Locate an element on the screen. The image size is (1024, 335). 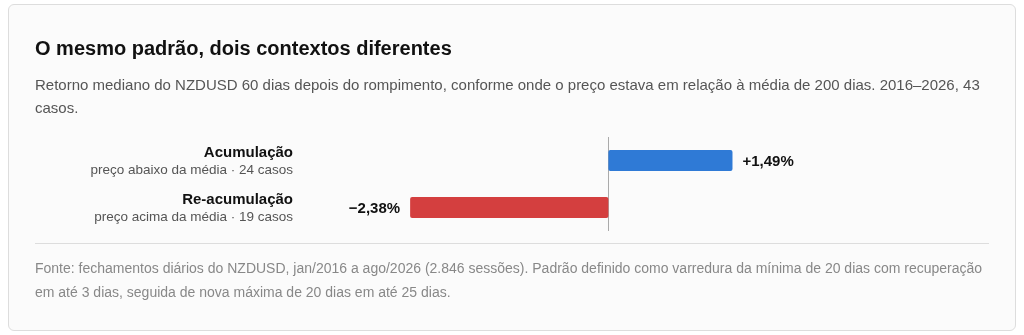
source-note: Fonte: fechamentos diários do NZDUSD, jan/2016 a ago/2026 (2.846 sessões). Padrão definido como varredura da mínima de 20 dias com recuperação em até 3 dias, seguida de nova máxima de 20 dias em até 25 dias. is located at coordinates (509, 280).